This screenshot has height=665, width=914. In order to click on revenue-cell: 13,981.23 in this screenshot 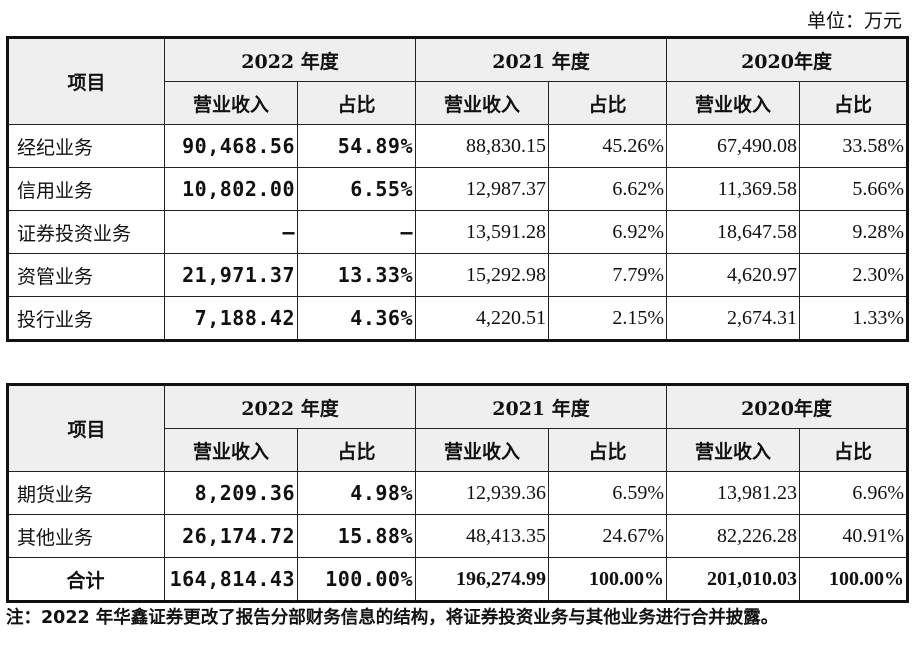, I will do `click(733, 493)`.